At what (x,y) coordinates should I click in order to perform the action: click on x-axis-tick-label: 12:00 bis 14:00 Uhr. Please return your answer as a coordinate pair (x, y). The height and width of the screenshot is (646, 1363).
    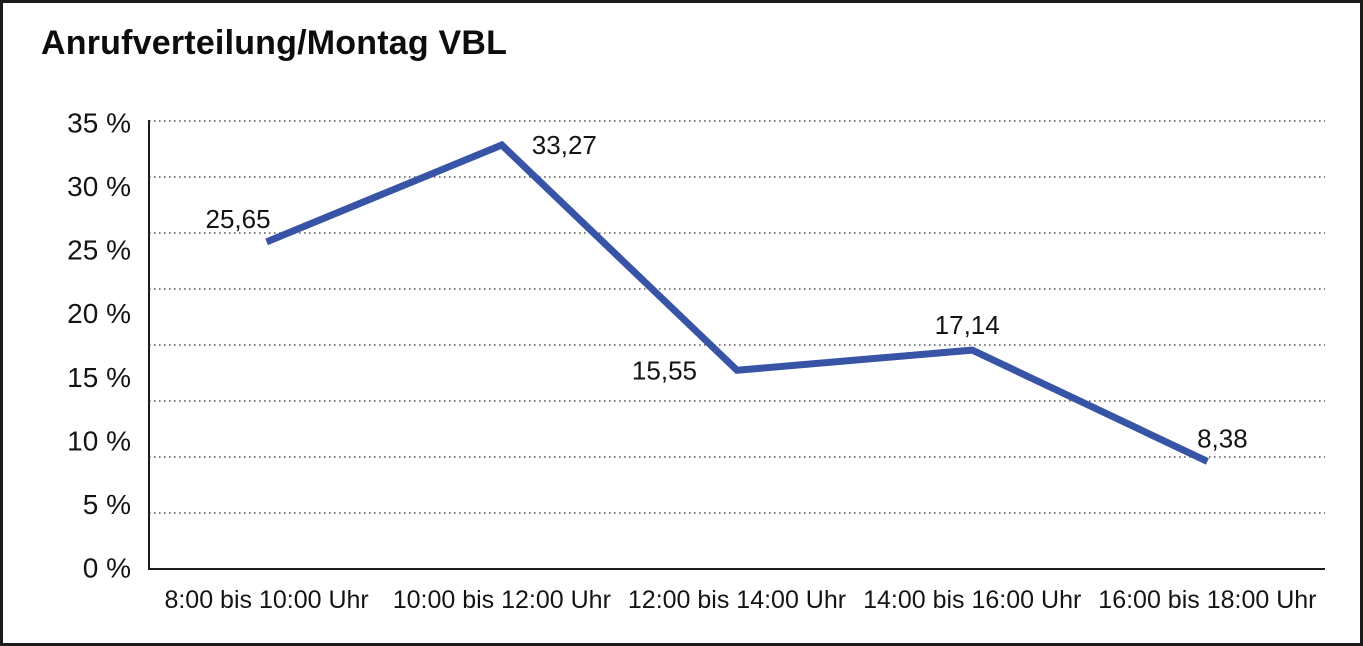
    Looking at the image, I should click on (737, 600).